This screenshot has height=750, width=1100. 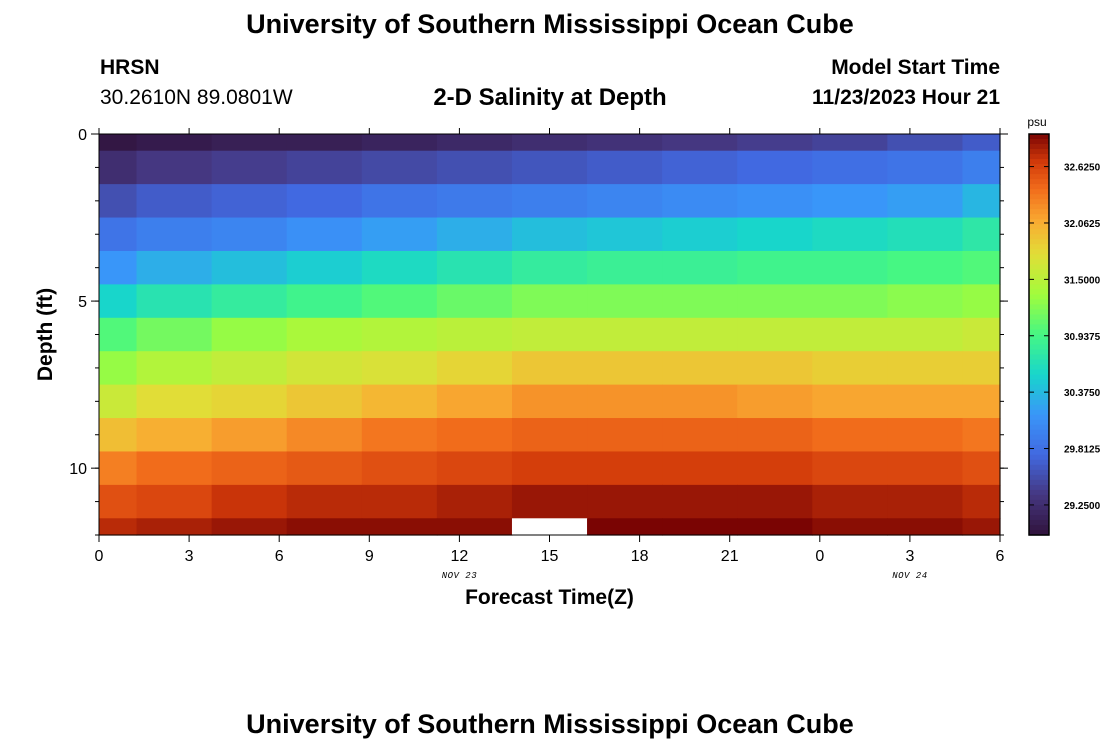 I want to click on station-name: HRSN, so click(x=130, y=67).